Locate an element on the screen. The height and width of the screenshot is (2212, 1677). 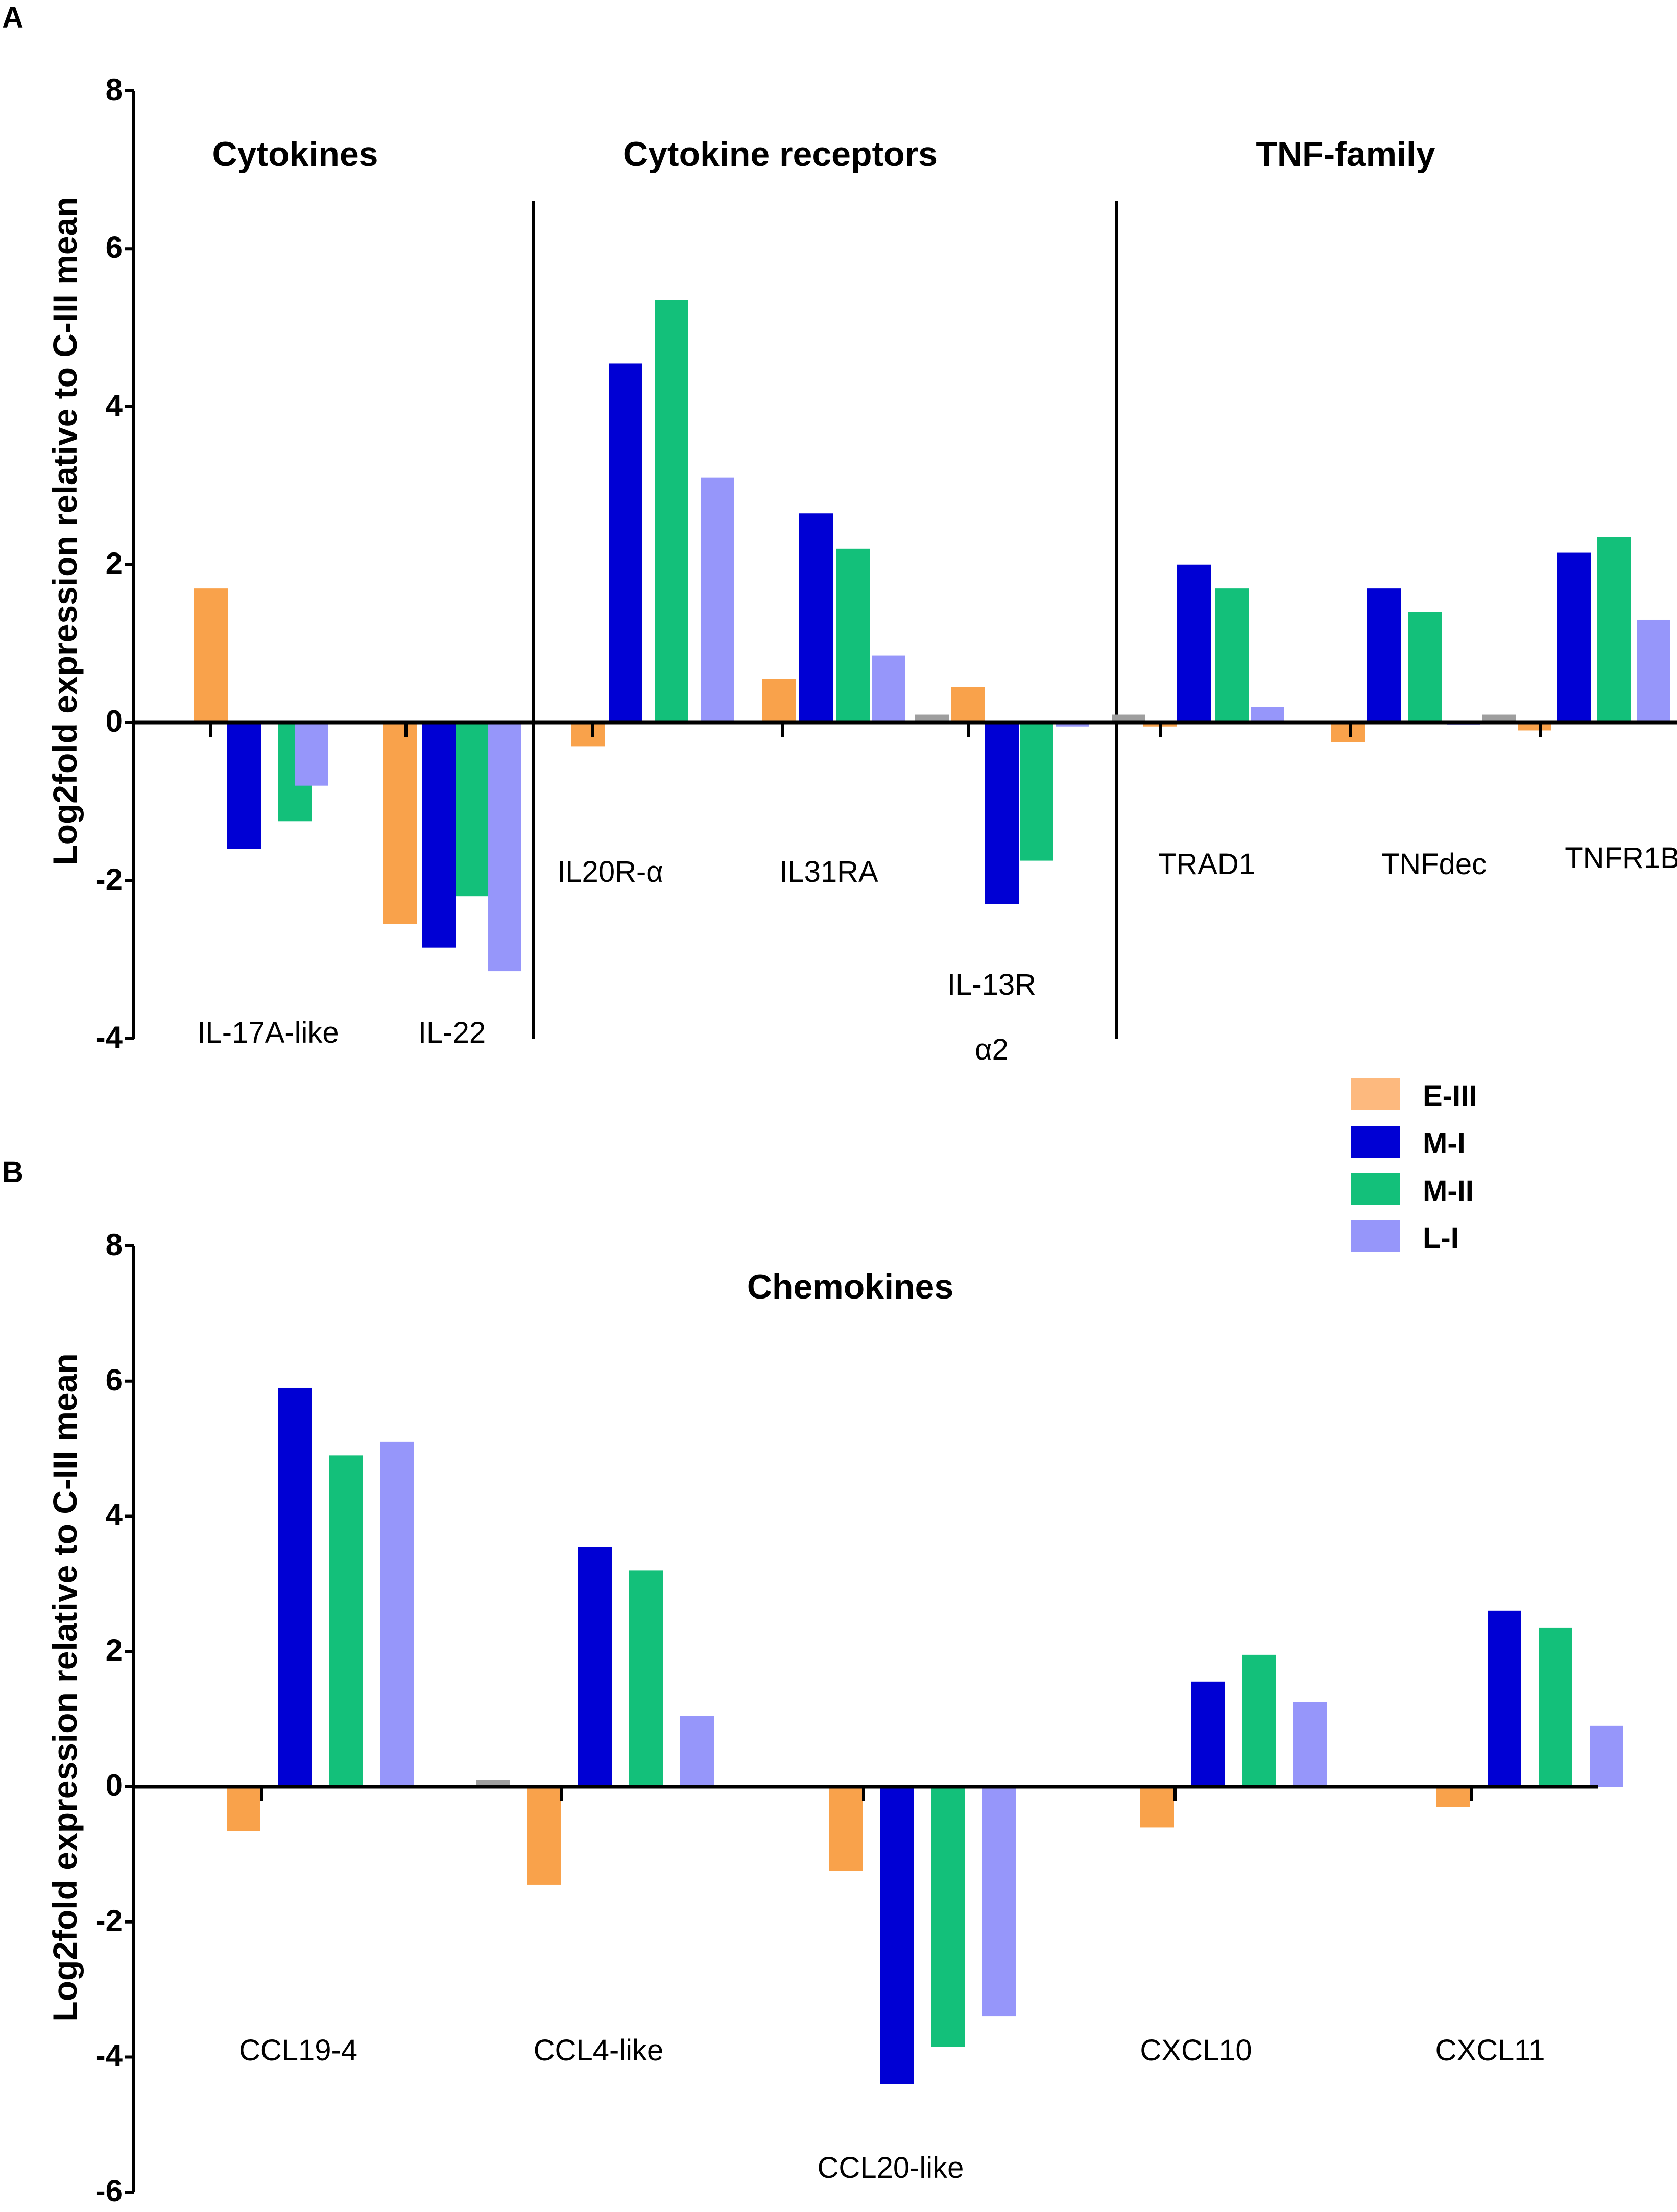
panel-a-bar-tnfr1b-m-ii is located at coordinates (1614, 630).